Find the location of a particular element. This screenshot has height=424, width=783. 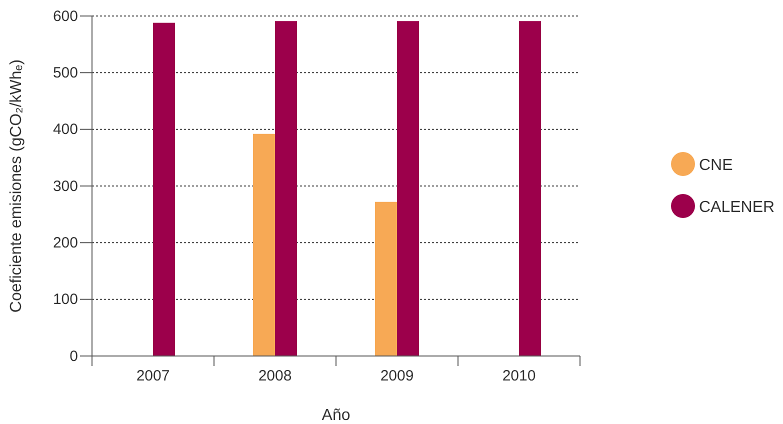

x-tick-label: 2007 is located at coordinates (153, 376).